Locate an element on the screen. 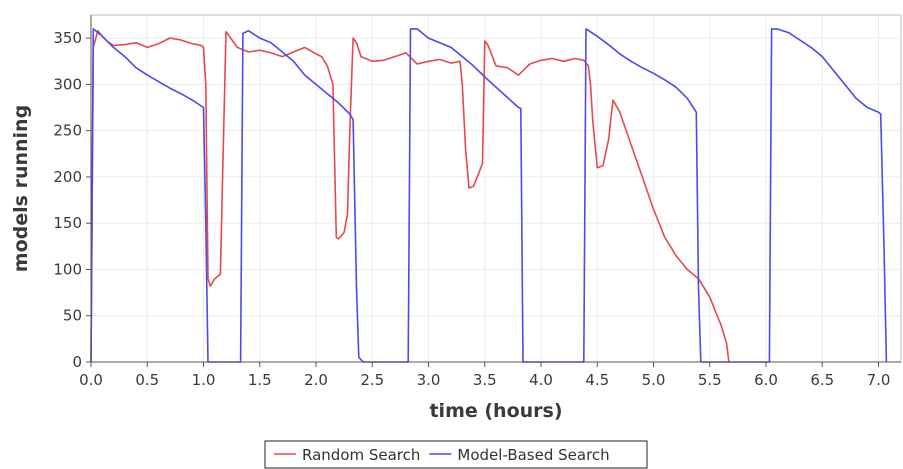 Image resolution: width=903 pixels, height=469 pixels. x-tick-label: 1.5 is located at coordinates (260, 380).